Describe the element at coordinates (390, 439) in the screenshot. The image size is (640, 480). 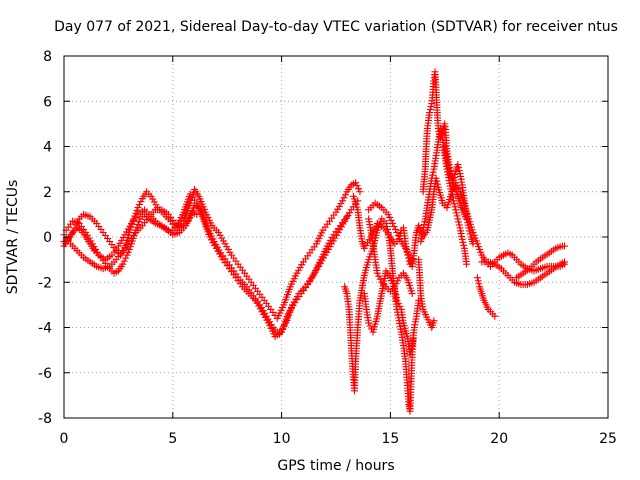
I see `x-tick-label: 15` at that location.